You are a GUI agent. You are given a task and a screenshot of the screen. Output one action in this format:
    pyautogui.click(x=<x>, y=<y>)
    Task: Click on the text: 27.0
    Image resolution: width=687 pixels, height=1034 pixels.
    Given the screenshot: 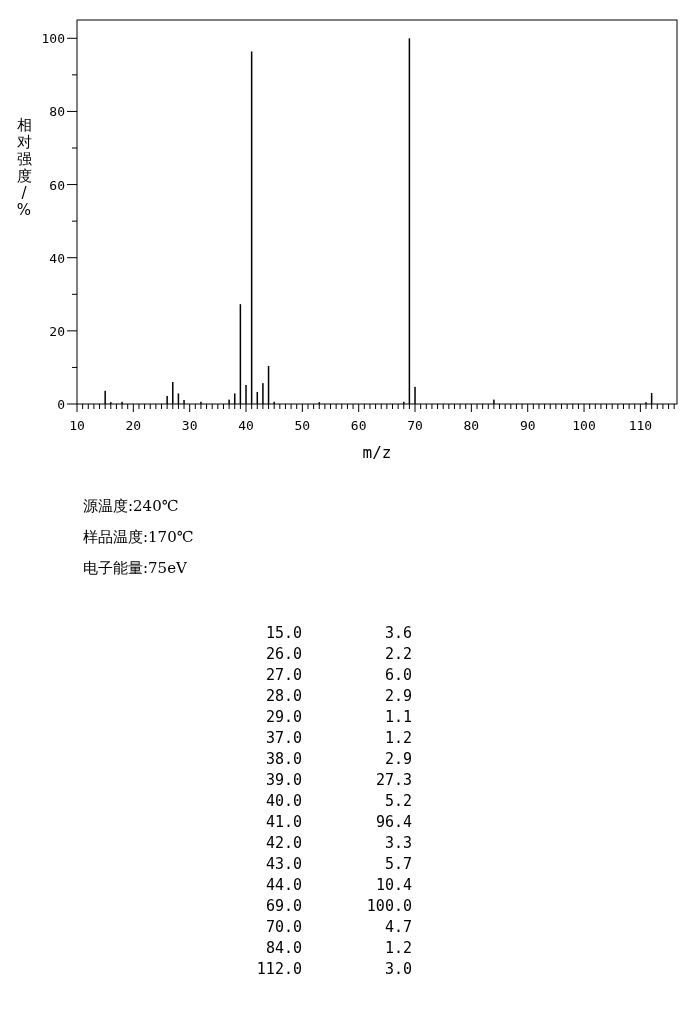 What is the action you would take?
    pyautogui.click(x=283, y=675)
    